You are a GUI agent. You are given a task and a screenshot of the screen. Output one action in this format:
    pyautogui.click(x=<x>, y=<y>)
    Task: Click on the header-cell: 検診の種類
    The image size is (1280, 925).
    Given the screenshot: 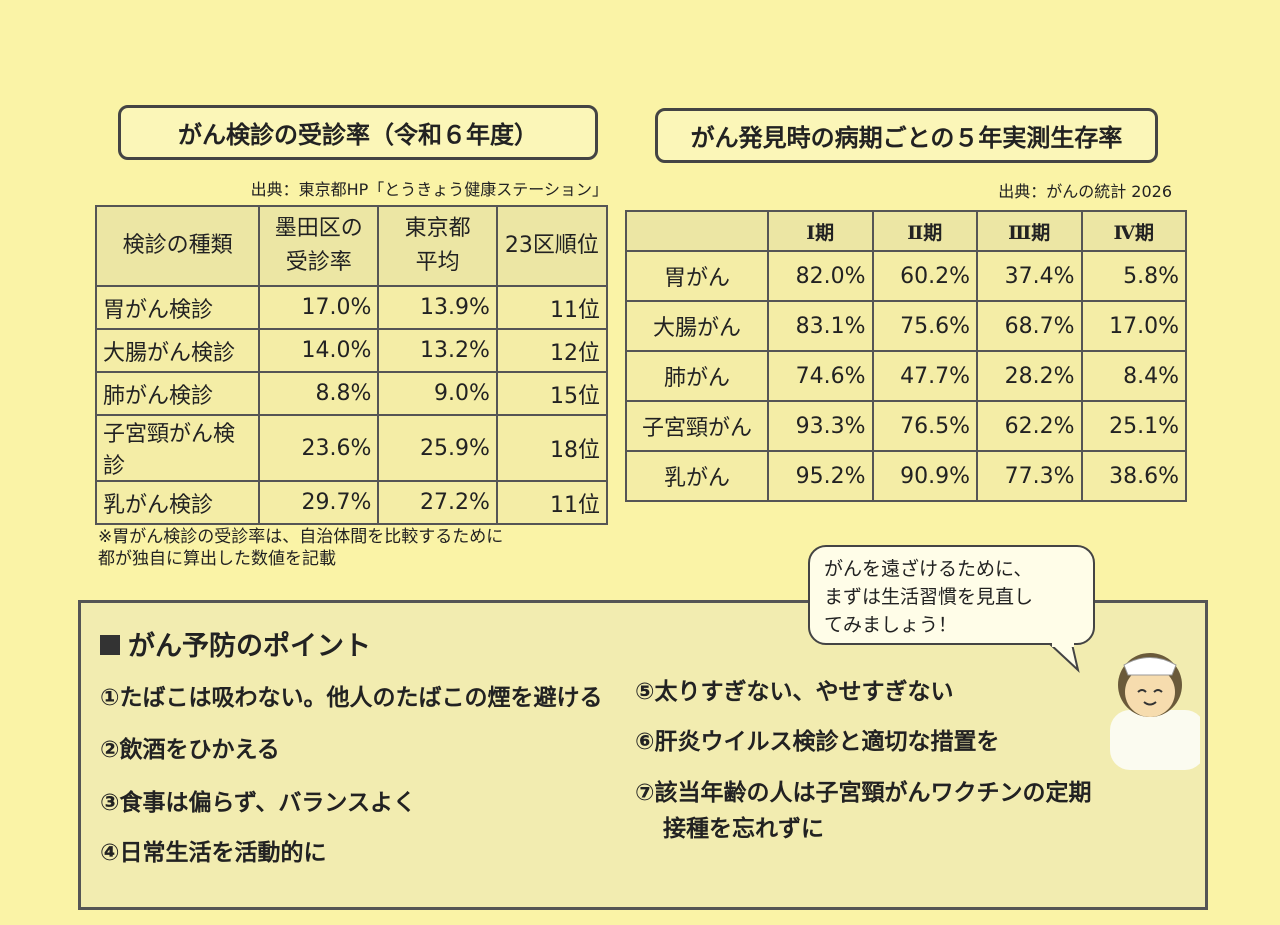 What is the action you would take?
    pyautogui.click(x=177, y=246)
    